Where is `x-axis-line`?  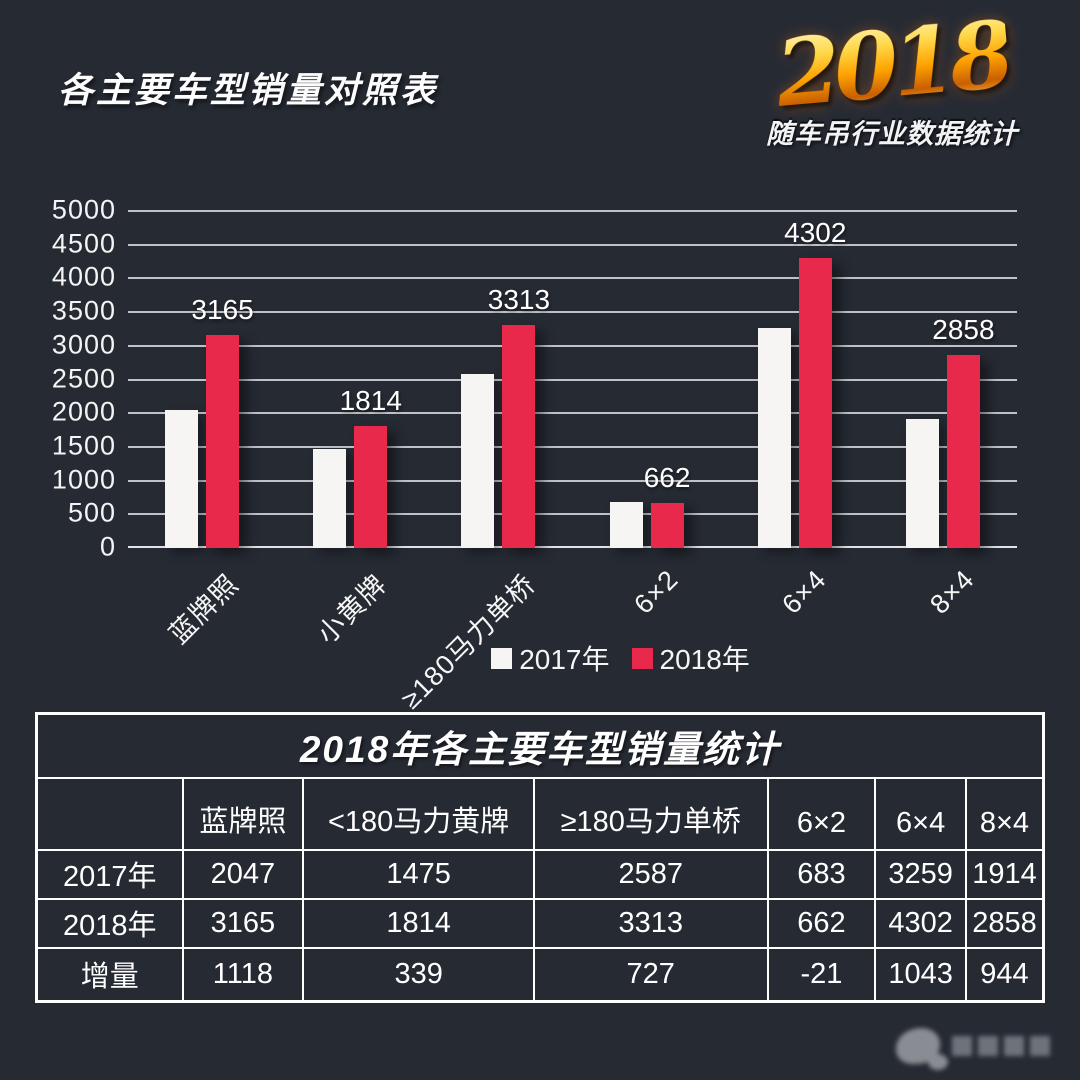
x-axis-line is located at coordinates (572, 547).